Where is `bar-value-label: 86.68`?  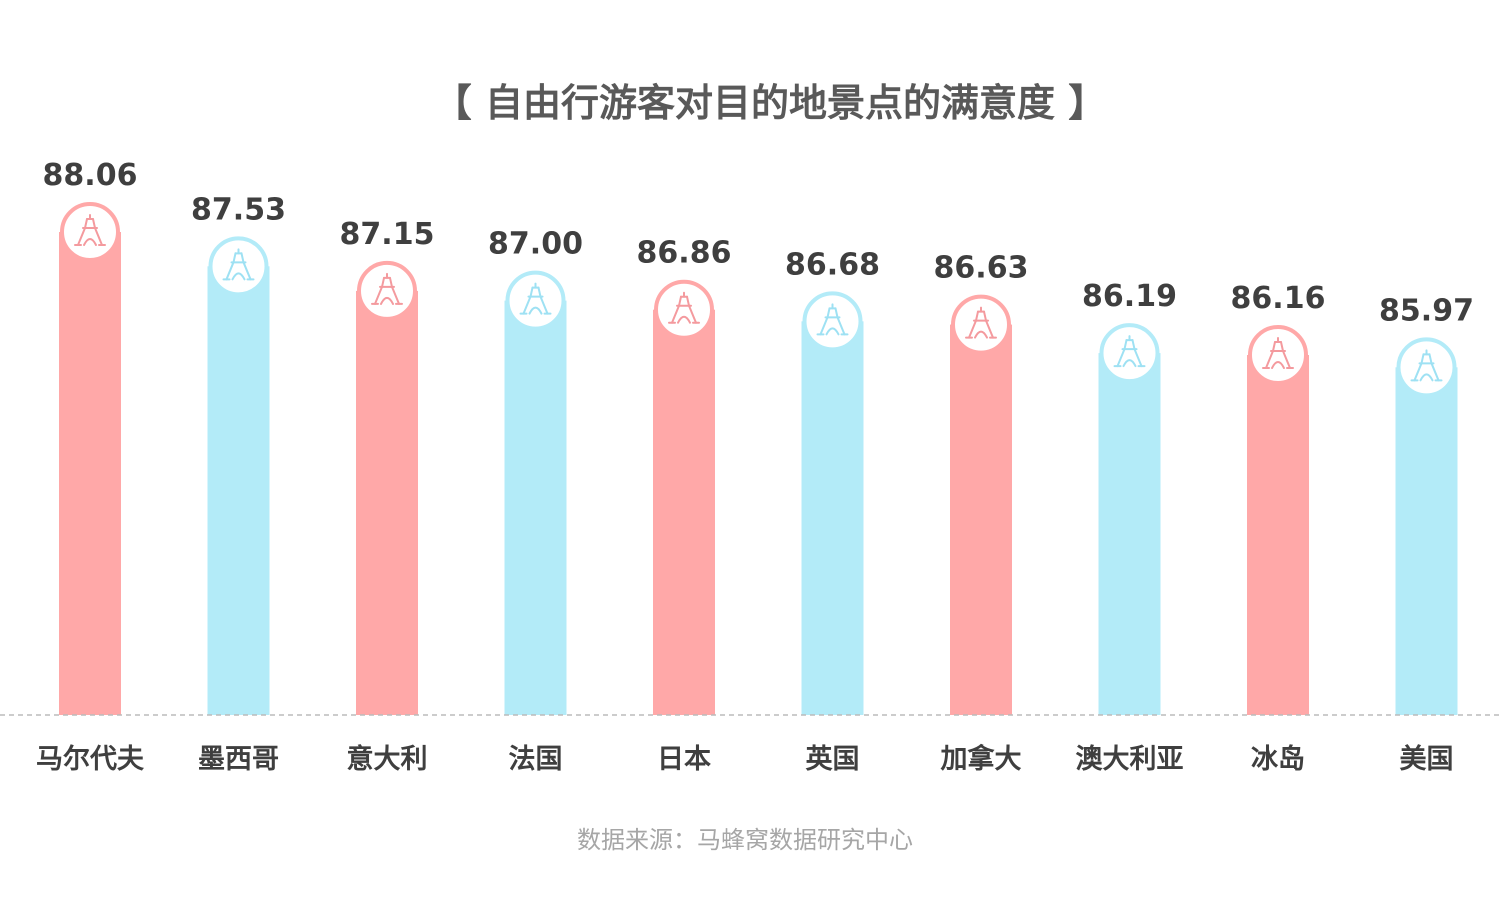 bar-value-label: 86.68 is located at coordinates (832, 264).